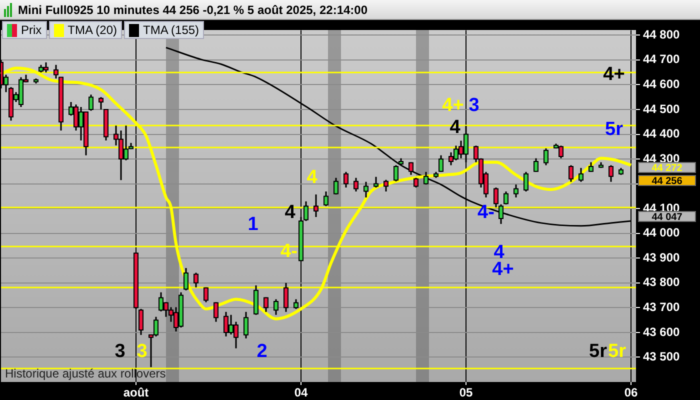 This screenshot has height=400, width=700. I want to click on y-tick-label: 43 500, so click(661, 357).